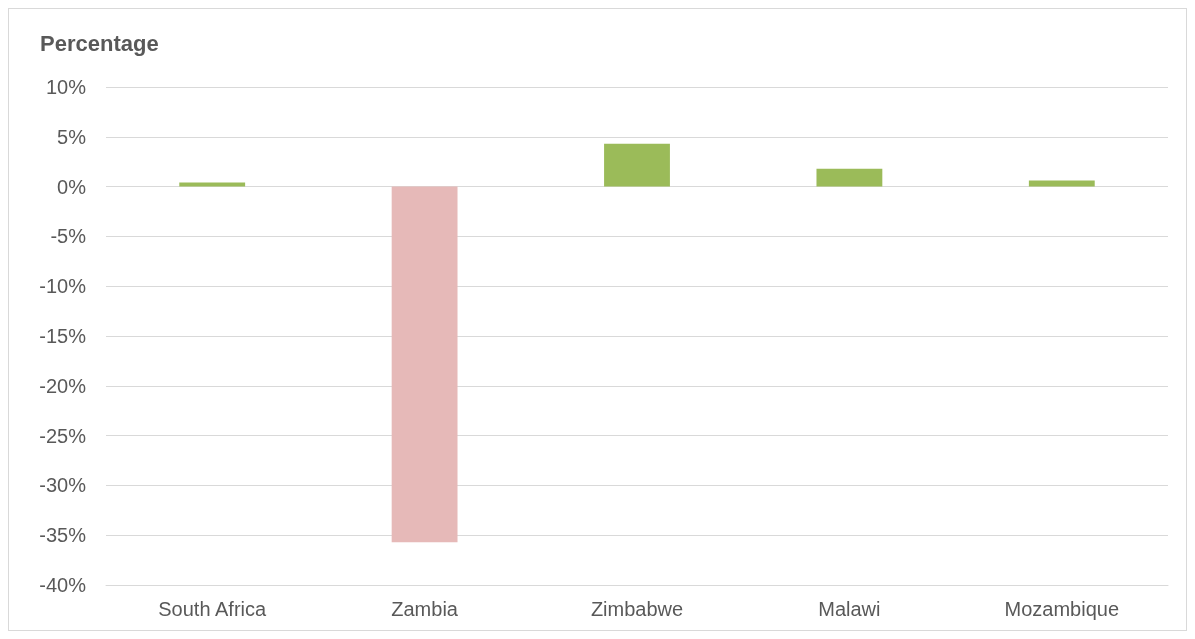 This screenshot has width=1195, height=639. I want to click on y-tick-label: -30%, so click(63, 485).